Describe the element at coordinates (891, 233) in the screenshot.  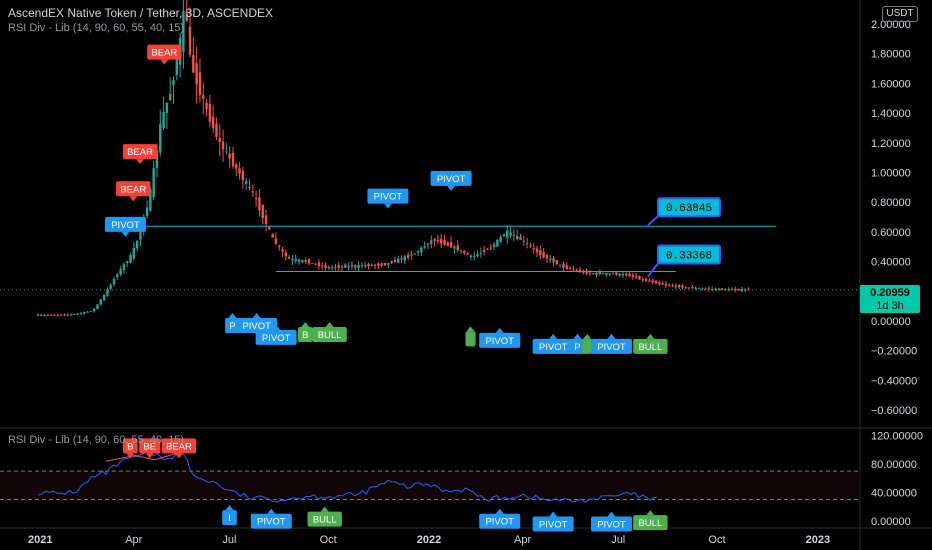
I see `price-axis-tick-label: 0.60000` at that location.